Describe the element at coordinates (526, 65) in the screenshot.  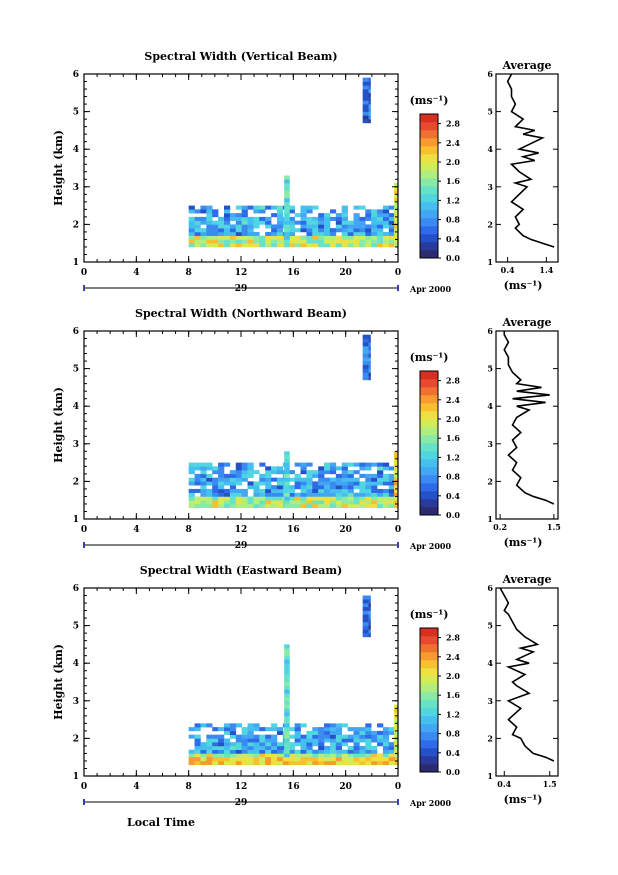
I see `profile-title: Average` at that location.